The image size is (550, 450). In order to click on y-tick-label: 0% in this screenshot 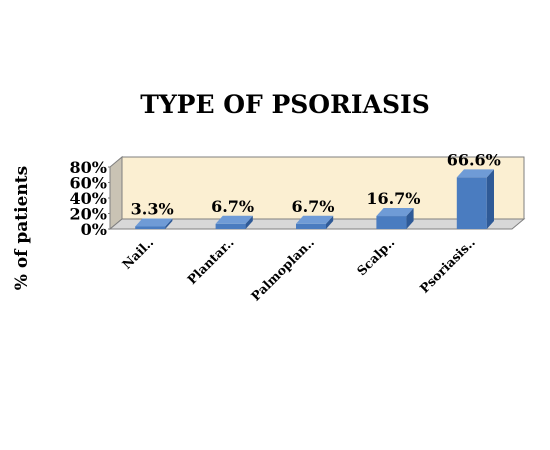, I will do `click(94, 229)`.